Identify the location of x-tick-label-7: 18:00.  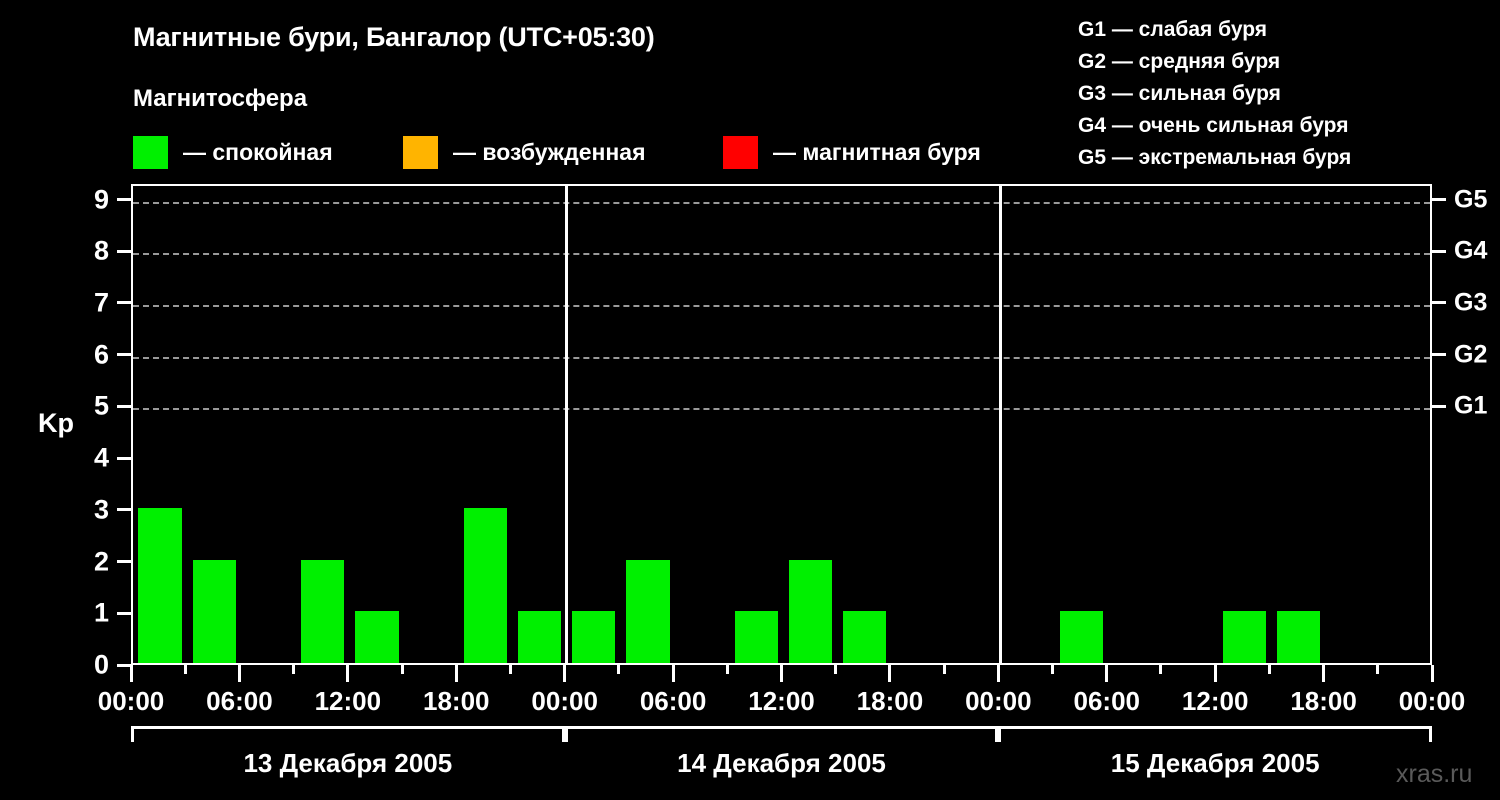
(890, 701).